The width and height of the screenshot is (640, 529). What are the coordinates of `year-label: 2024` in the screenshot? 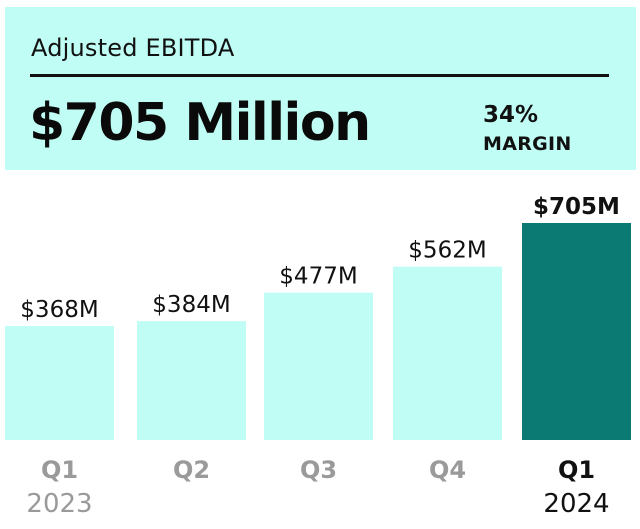 It's located at (576, 504).